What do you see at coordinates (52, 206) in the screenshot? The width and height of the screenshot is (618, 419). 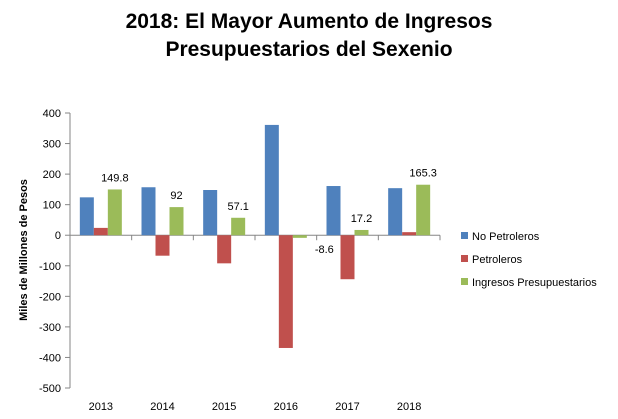 I see `y-tick-label: 100` at bounding box center [52, 206].